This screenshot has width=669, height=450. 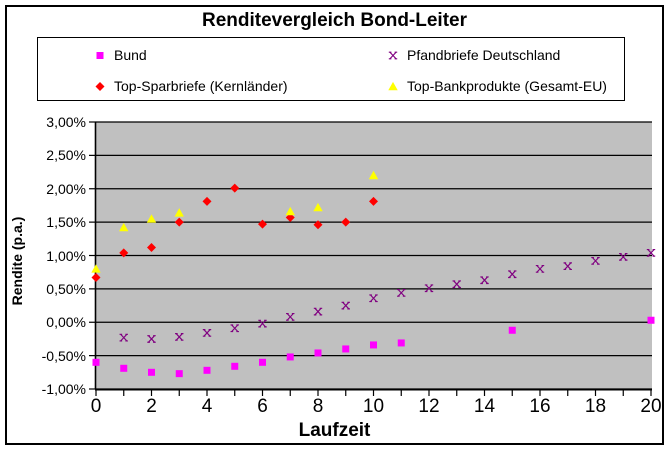 I want to click on x-tick-label: 12, so click(x=429, y=406).